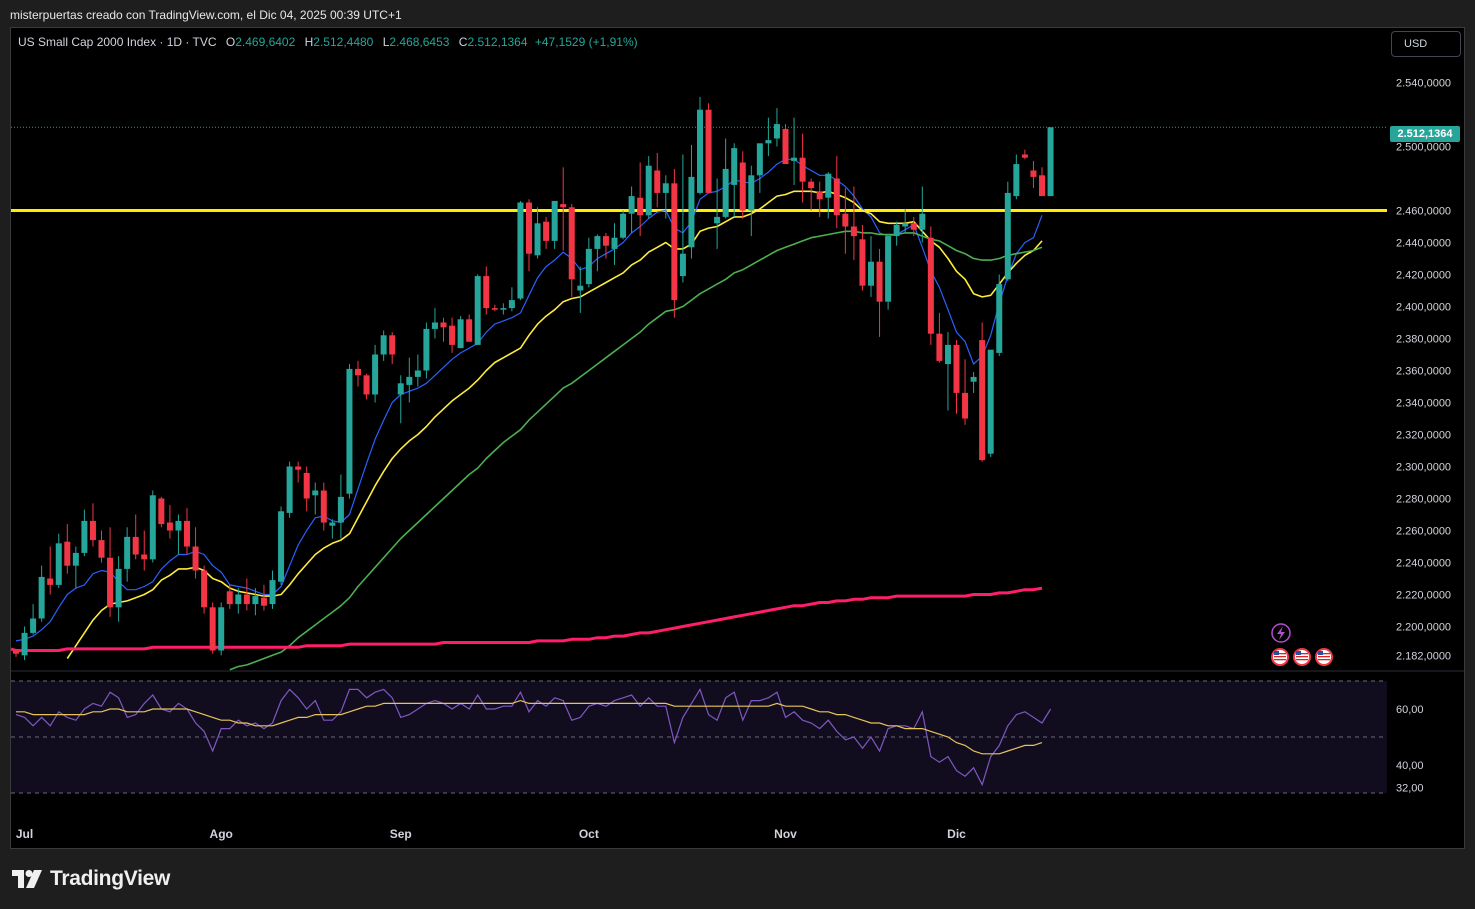  What do you see at coordinates (24, 834) in the screenshot?
I see `month-label: Jul` at bounding box center [24, 834].